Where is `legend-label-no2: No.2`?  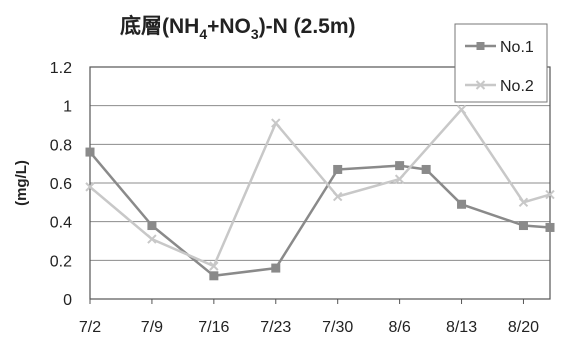 legend-label-no2: No.2 is located at coordinates (517, 86).